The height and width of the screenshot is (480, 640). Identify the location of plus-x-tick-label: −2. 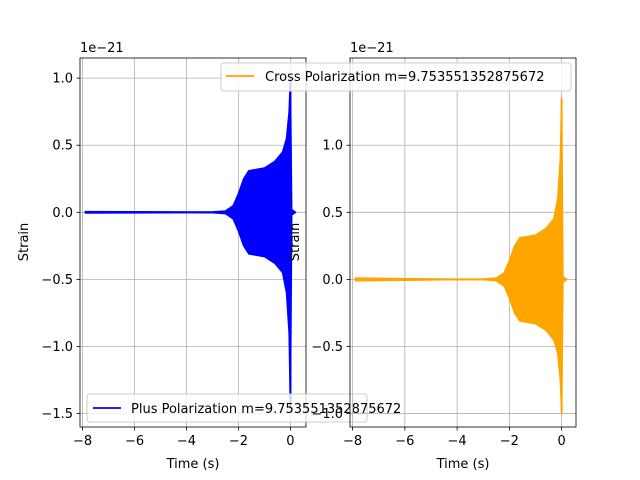
(238, 441).